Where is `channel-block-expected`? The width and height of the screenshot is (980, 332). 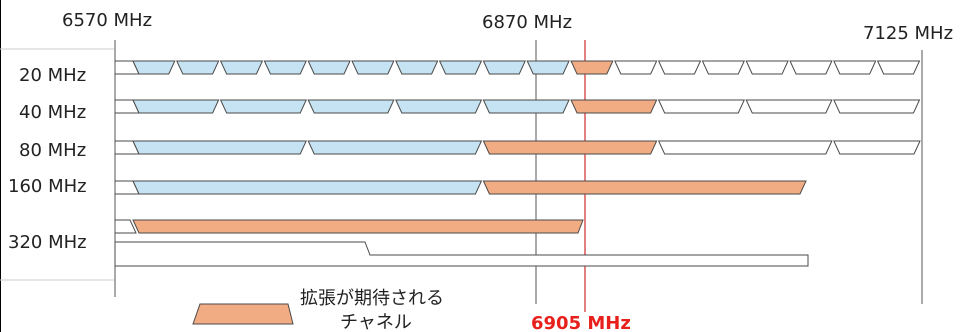
channel-block-expected is located at coordinates (358, 226).